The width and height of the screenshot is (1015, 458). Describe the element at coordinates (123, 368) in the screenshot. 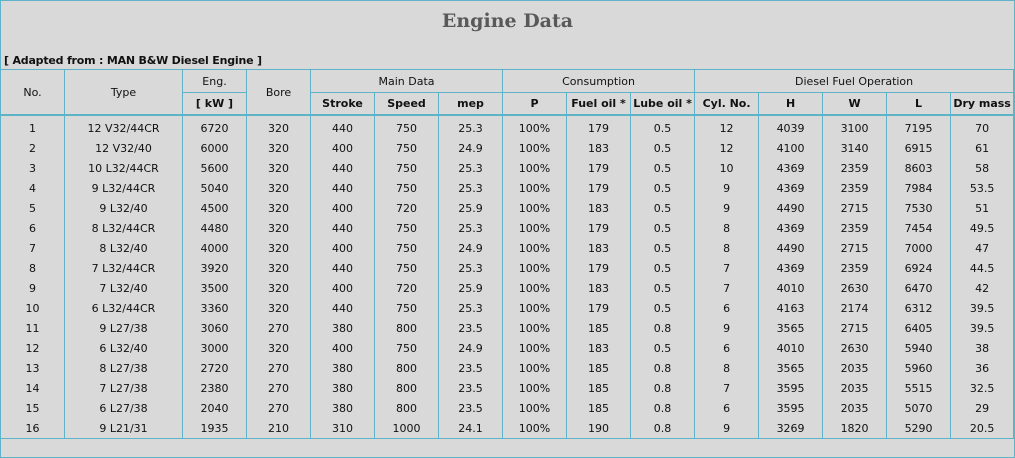

I see `cell-type: 8 L27/38` at that location.